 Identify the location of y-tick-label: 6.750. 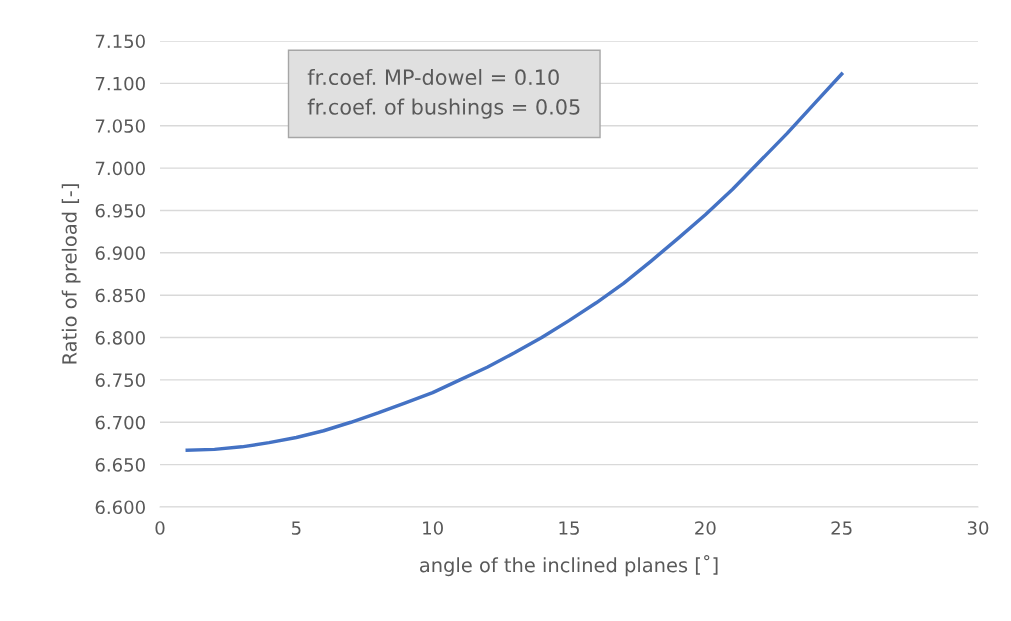
(120, 380).